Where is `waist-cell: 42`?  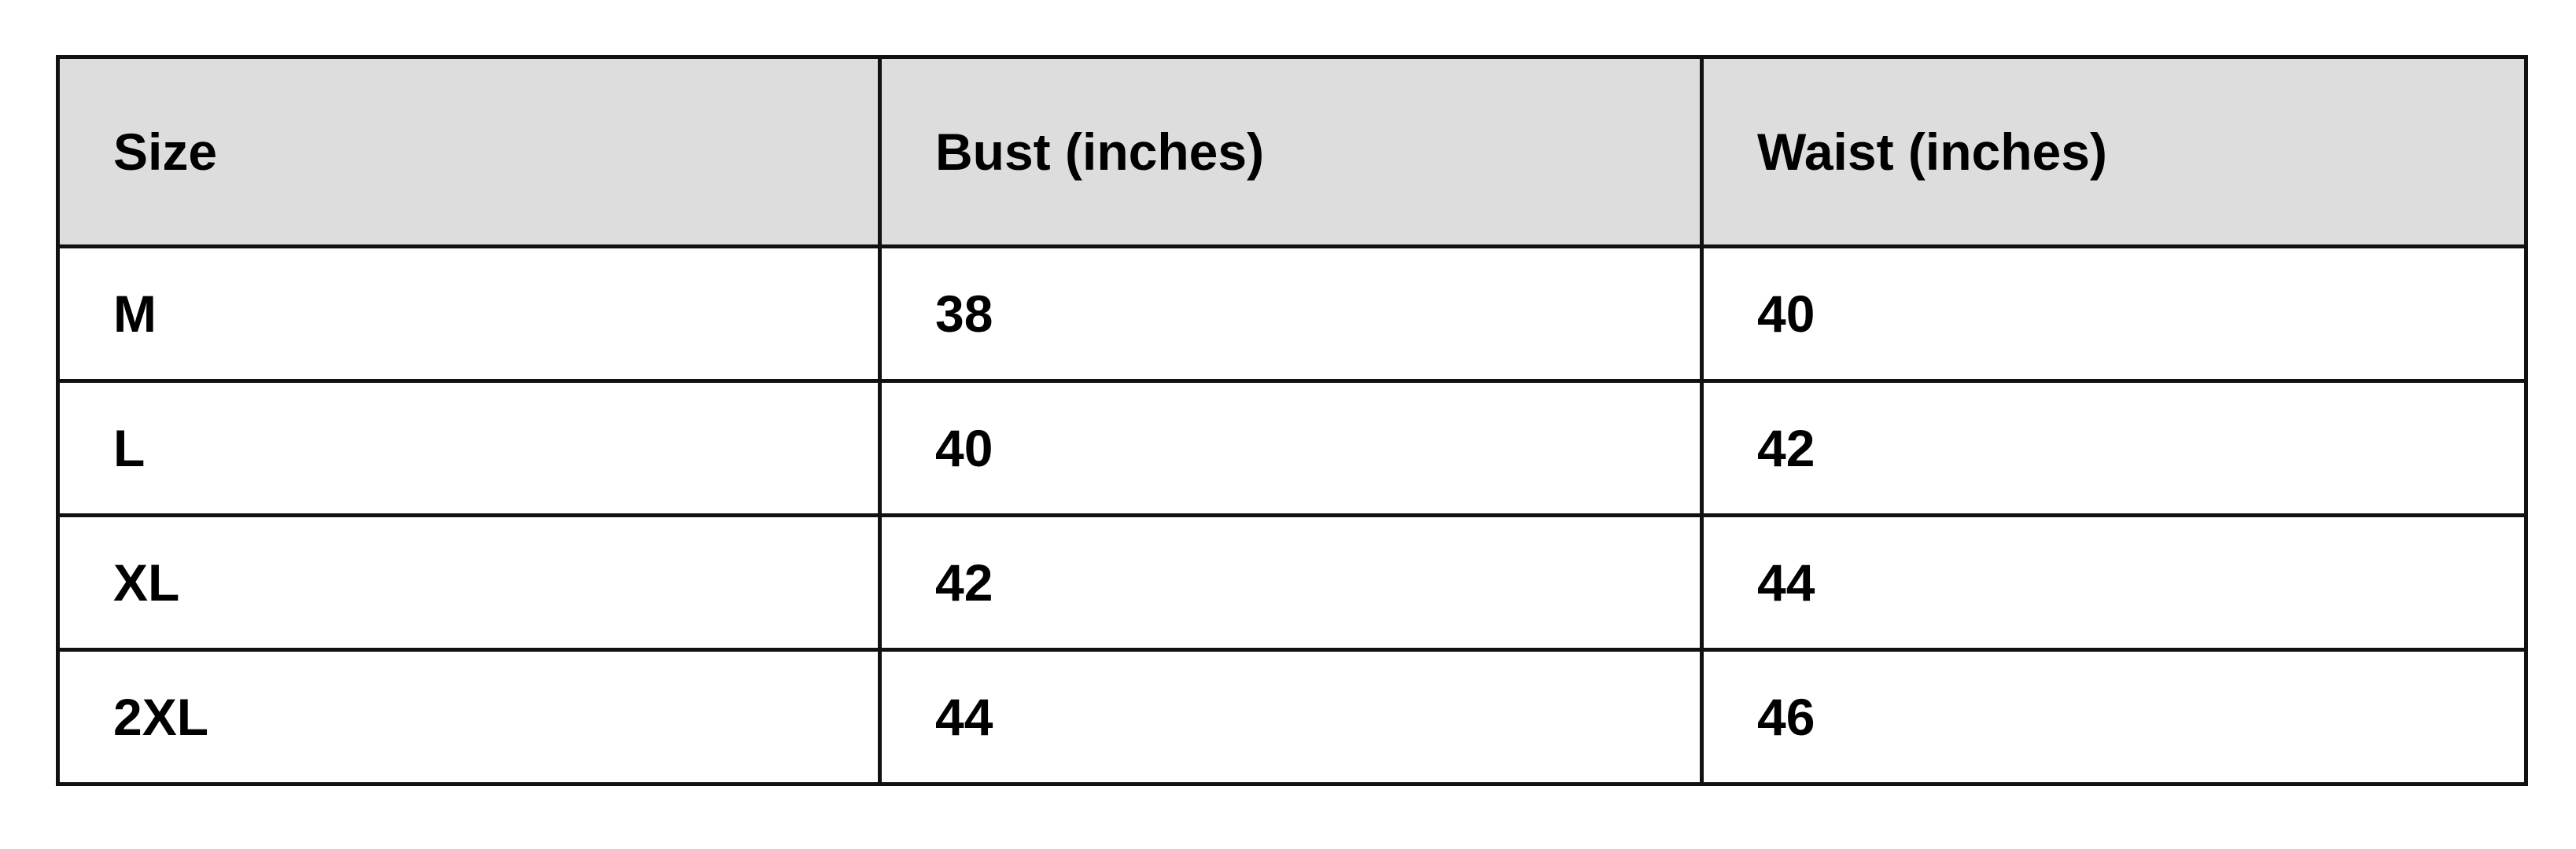 waist-cell: 42 is located at coordinates (2114, 448).